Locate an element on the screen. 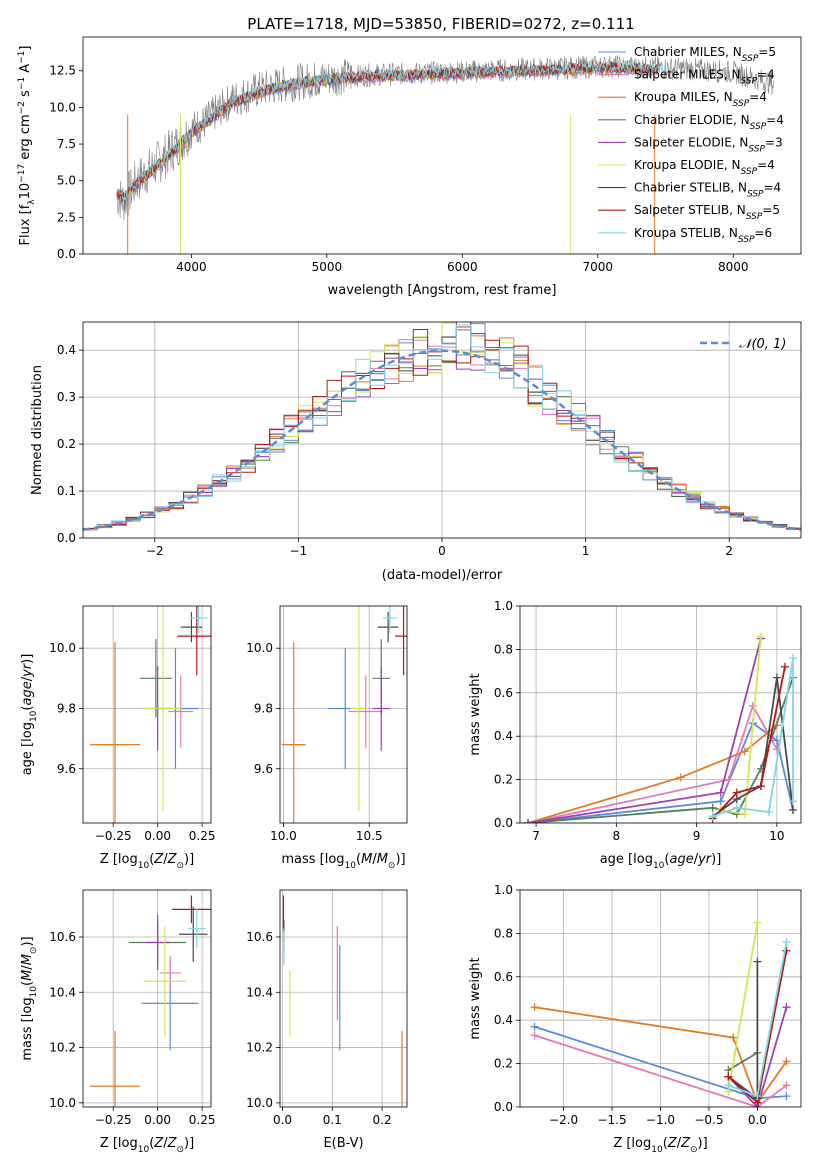 Image resolution: width=819 pixels, height=1170 pixels. legend-entry: Kroupa STELIB, NSSP=6 is located at coordinates (703, 235).